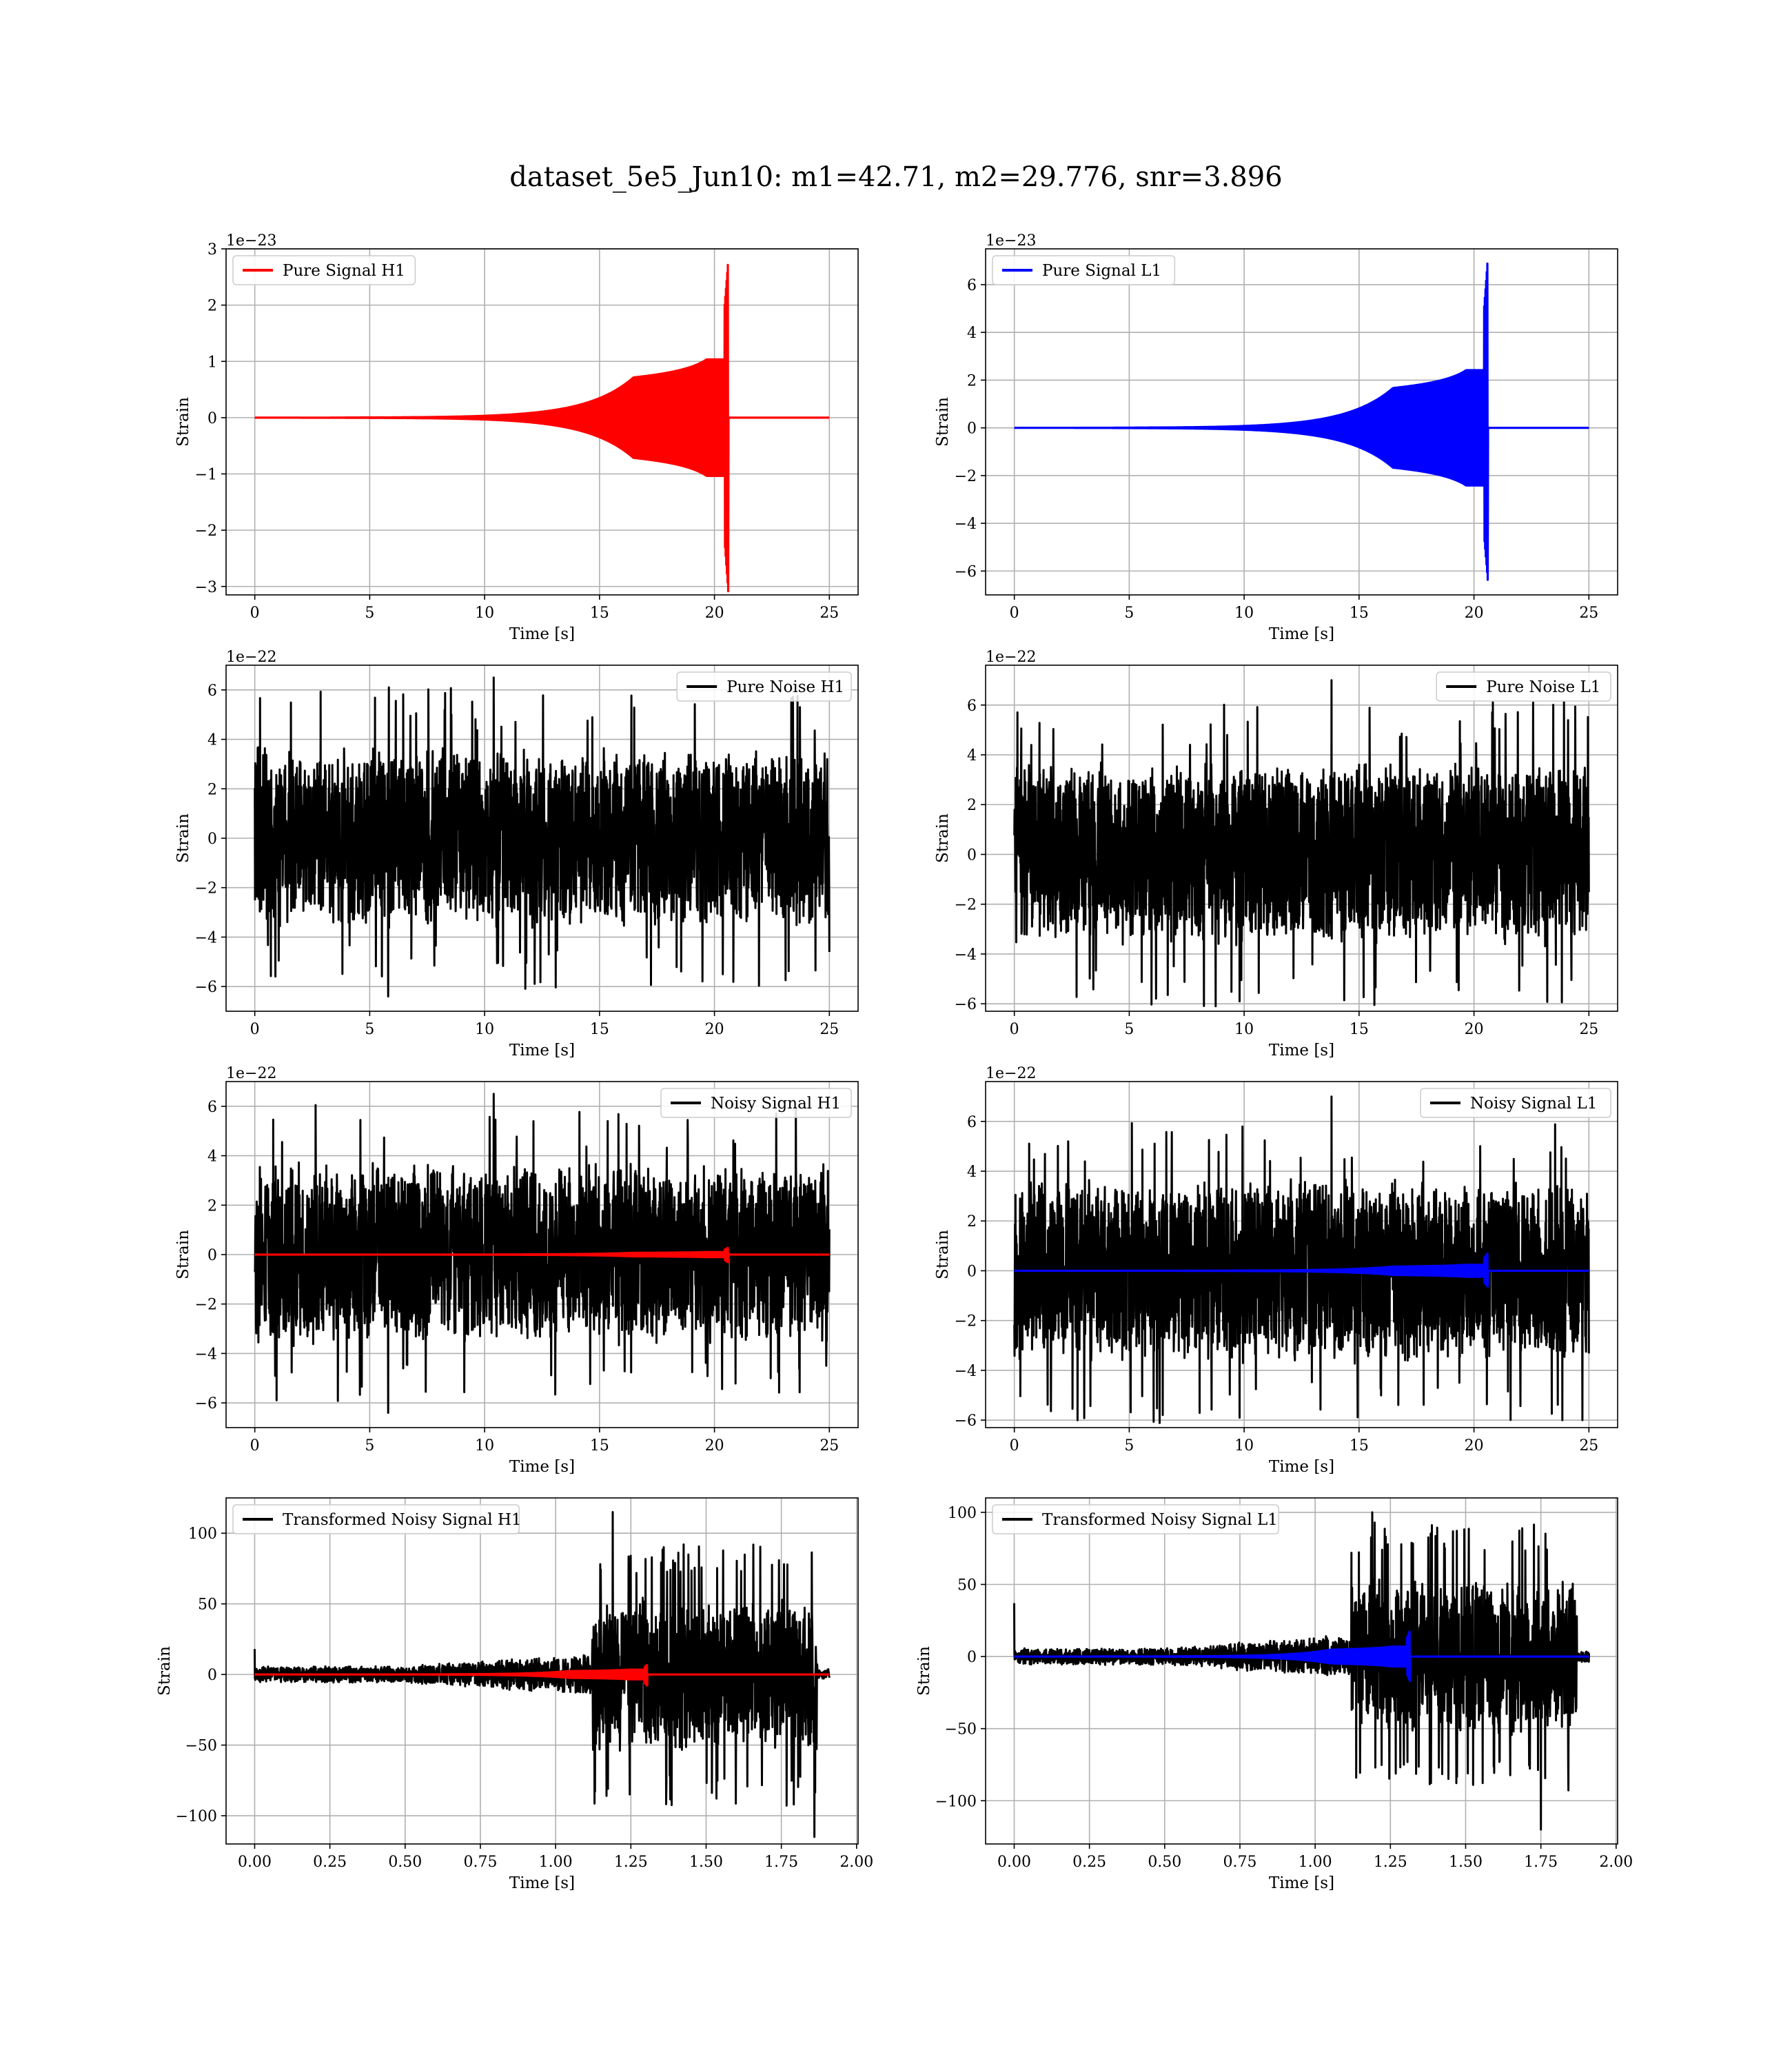  Describe the element at coordinates (1315, 1862) in the screenshot. I see `x-tick-label: 1.00` at that location.